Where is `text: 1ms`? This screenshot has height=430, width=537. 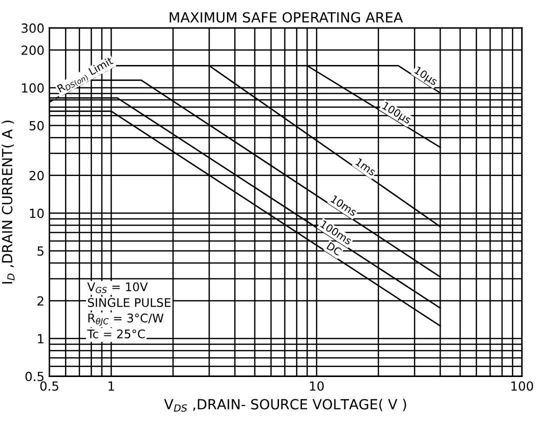 text: 1ms is located at coordinates (365, 167).